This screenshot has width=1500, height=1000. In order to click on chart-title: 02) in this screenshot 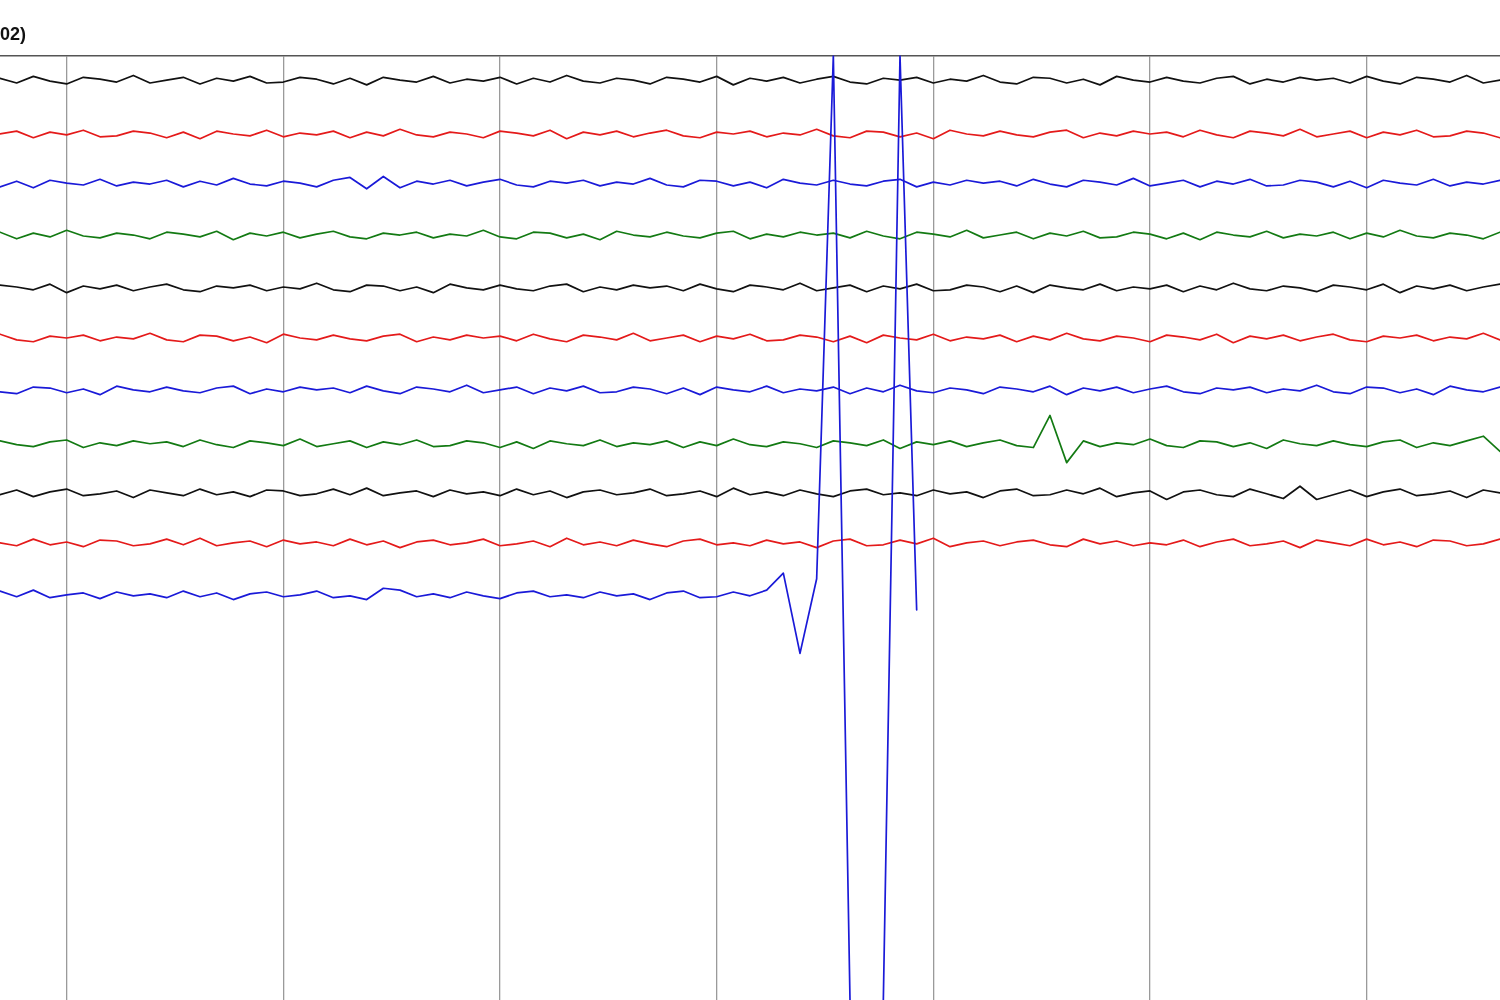, I will do `click(13, 33)`.